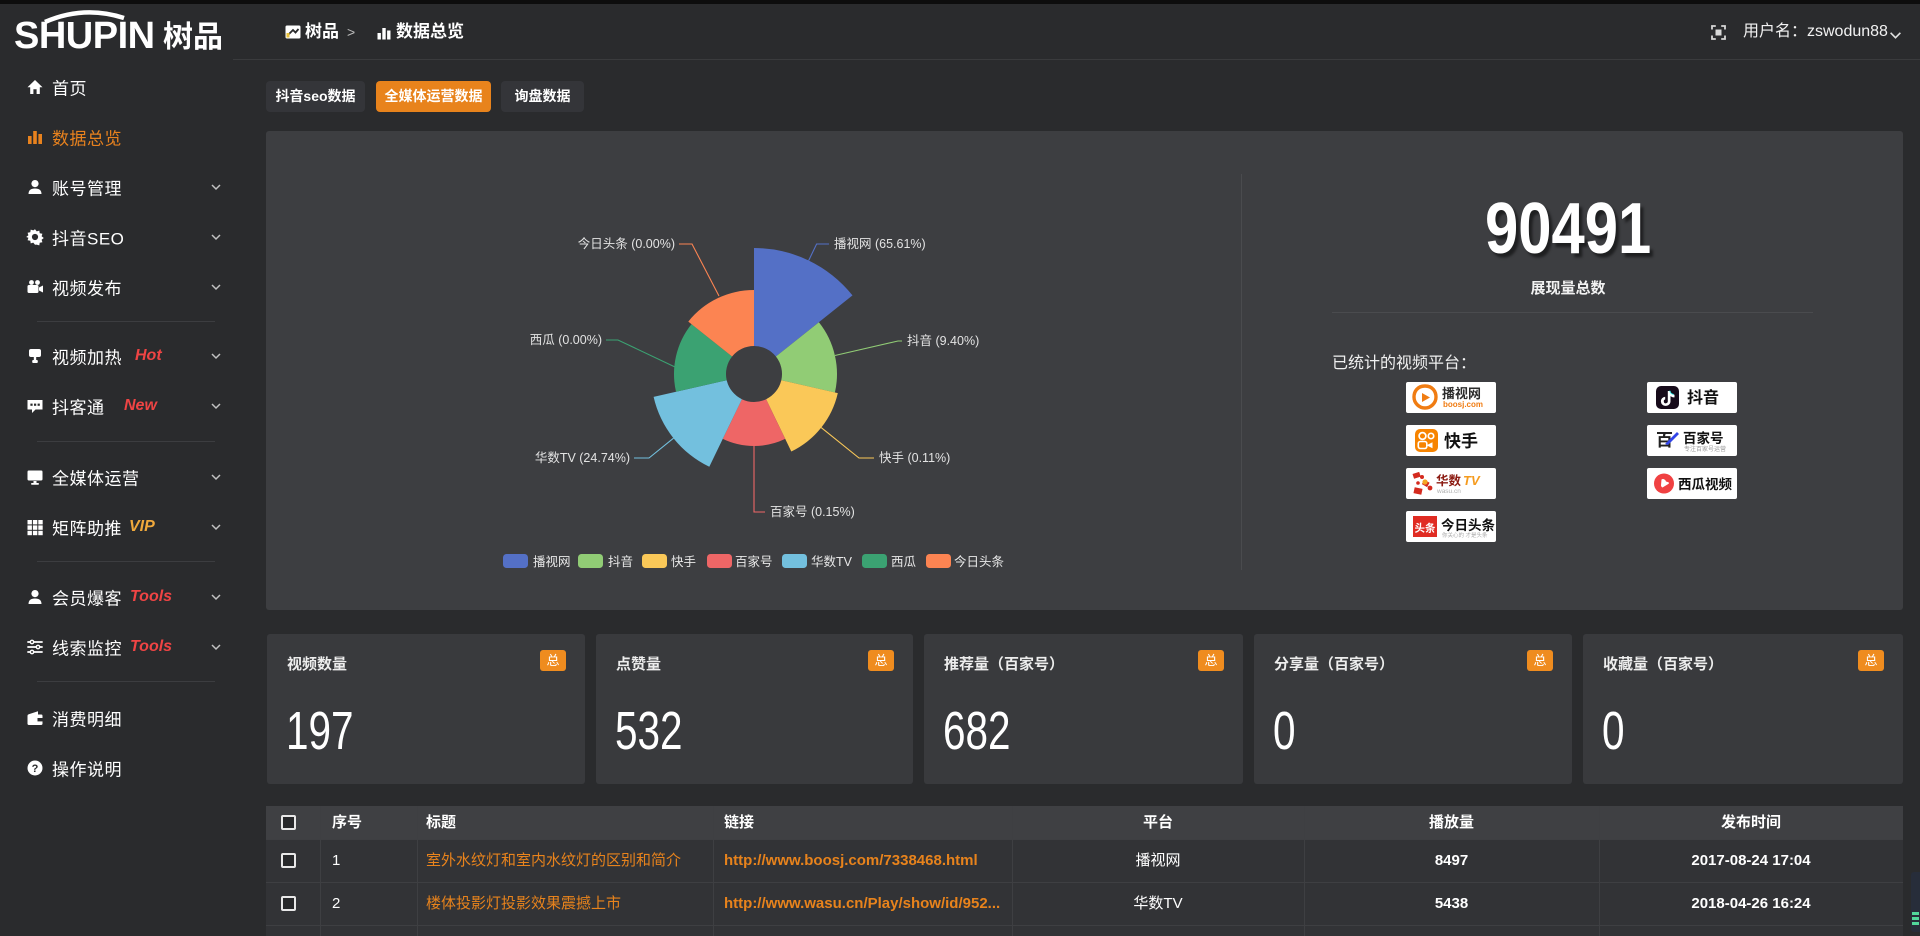  Describe the element at coordinates (1426, 528) in the screenshot. I see `svg-text: 头条` at that location.